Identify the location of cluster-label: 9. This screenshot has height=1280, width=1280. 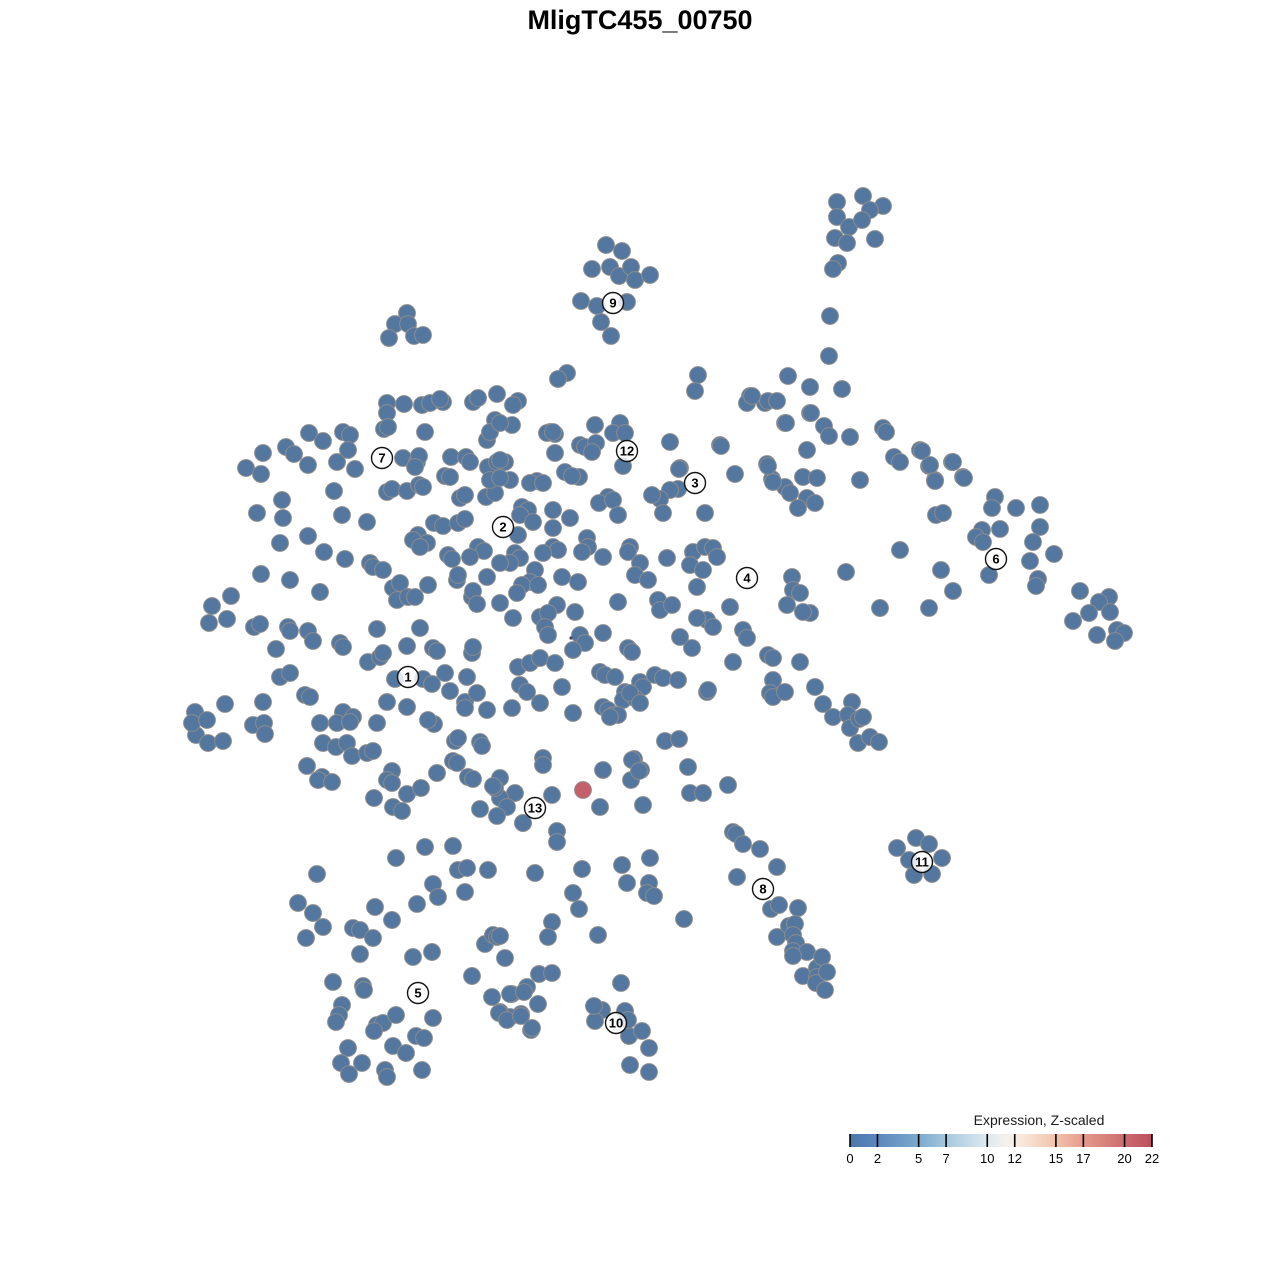
(613, 303).